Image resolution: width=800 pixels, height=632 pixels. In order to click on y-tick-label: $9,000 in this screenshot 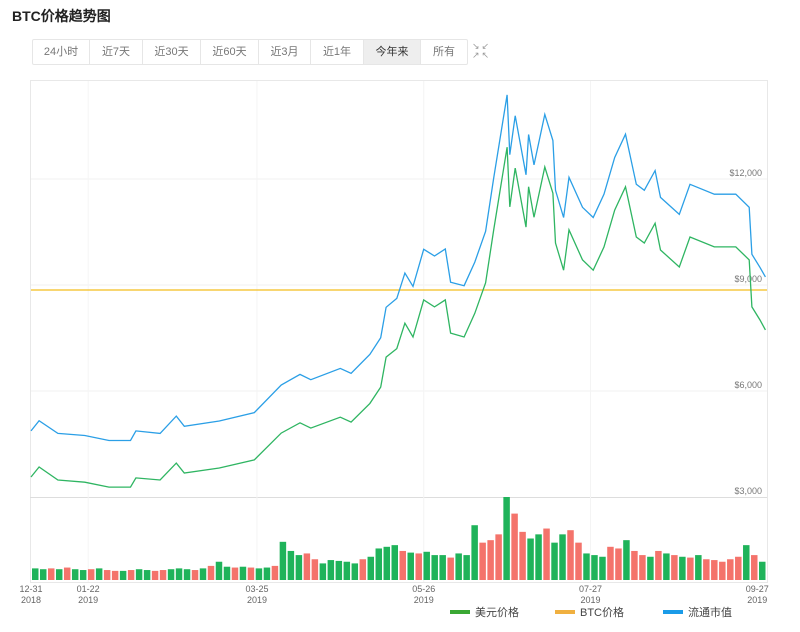, I will do `click(748, 279)`.